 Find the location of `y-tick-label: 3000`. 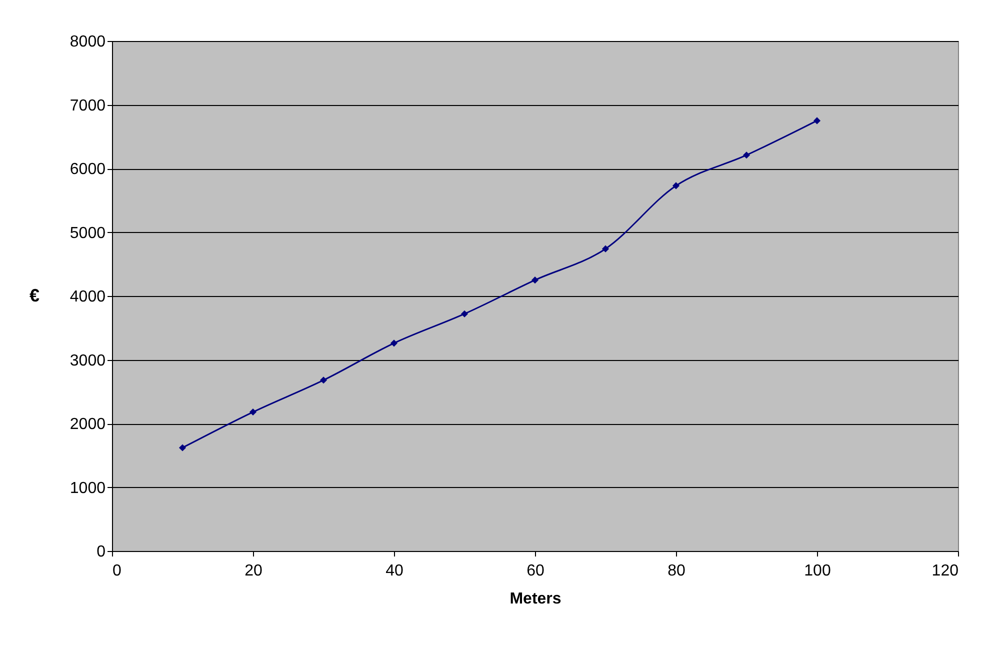

y-tick-label: 3000 is located at coordinates (88, 361).